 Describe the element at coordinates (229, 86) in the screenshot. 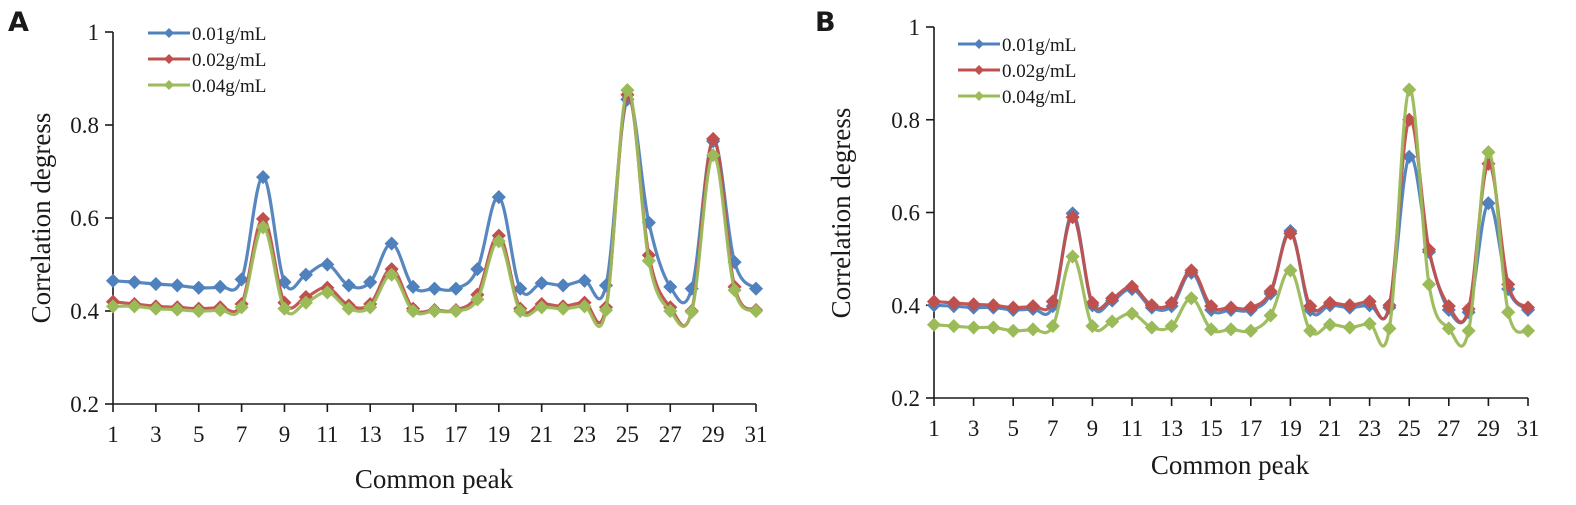

I see `legend-label: 0.04g/mL` at that location.